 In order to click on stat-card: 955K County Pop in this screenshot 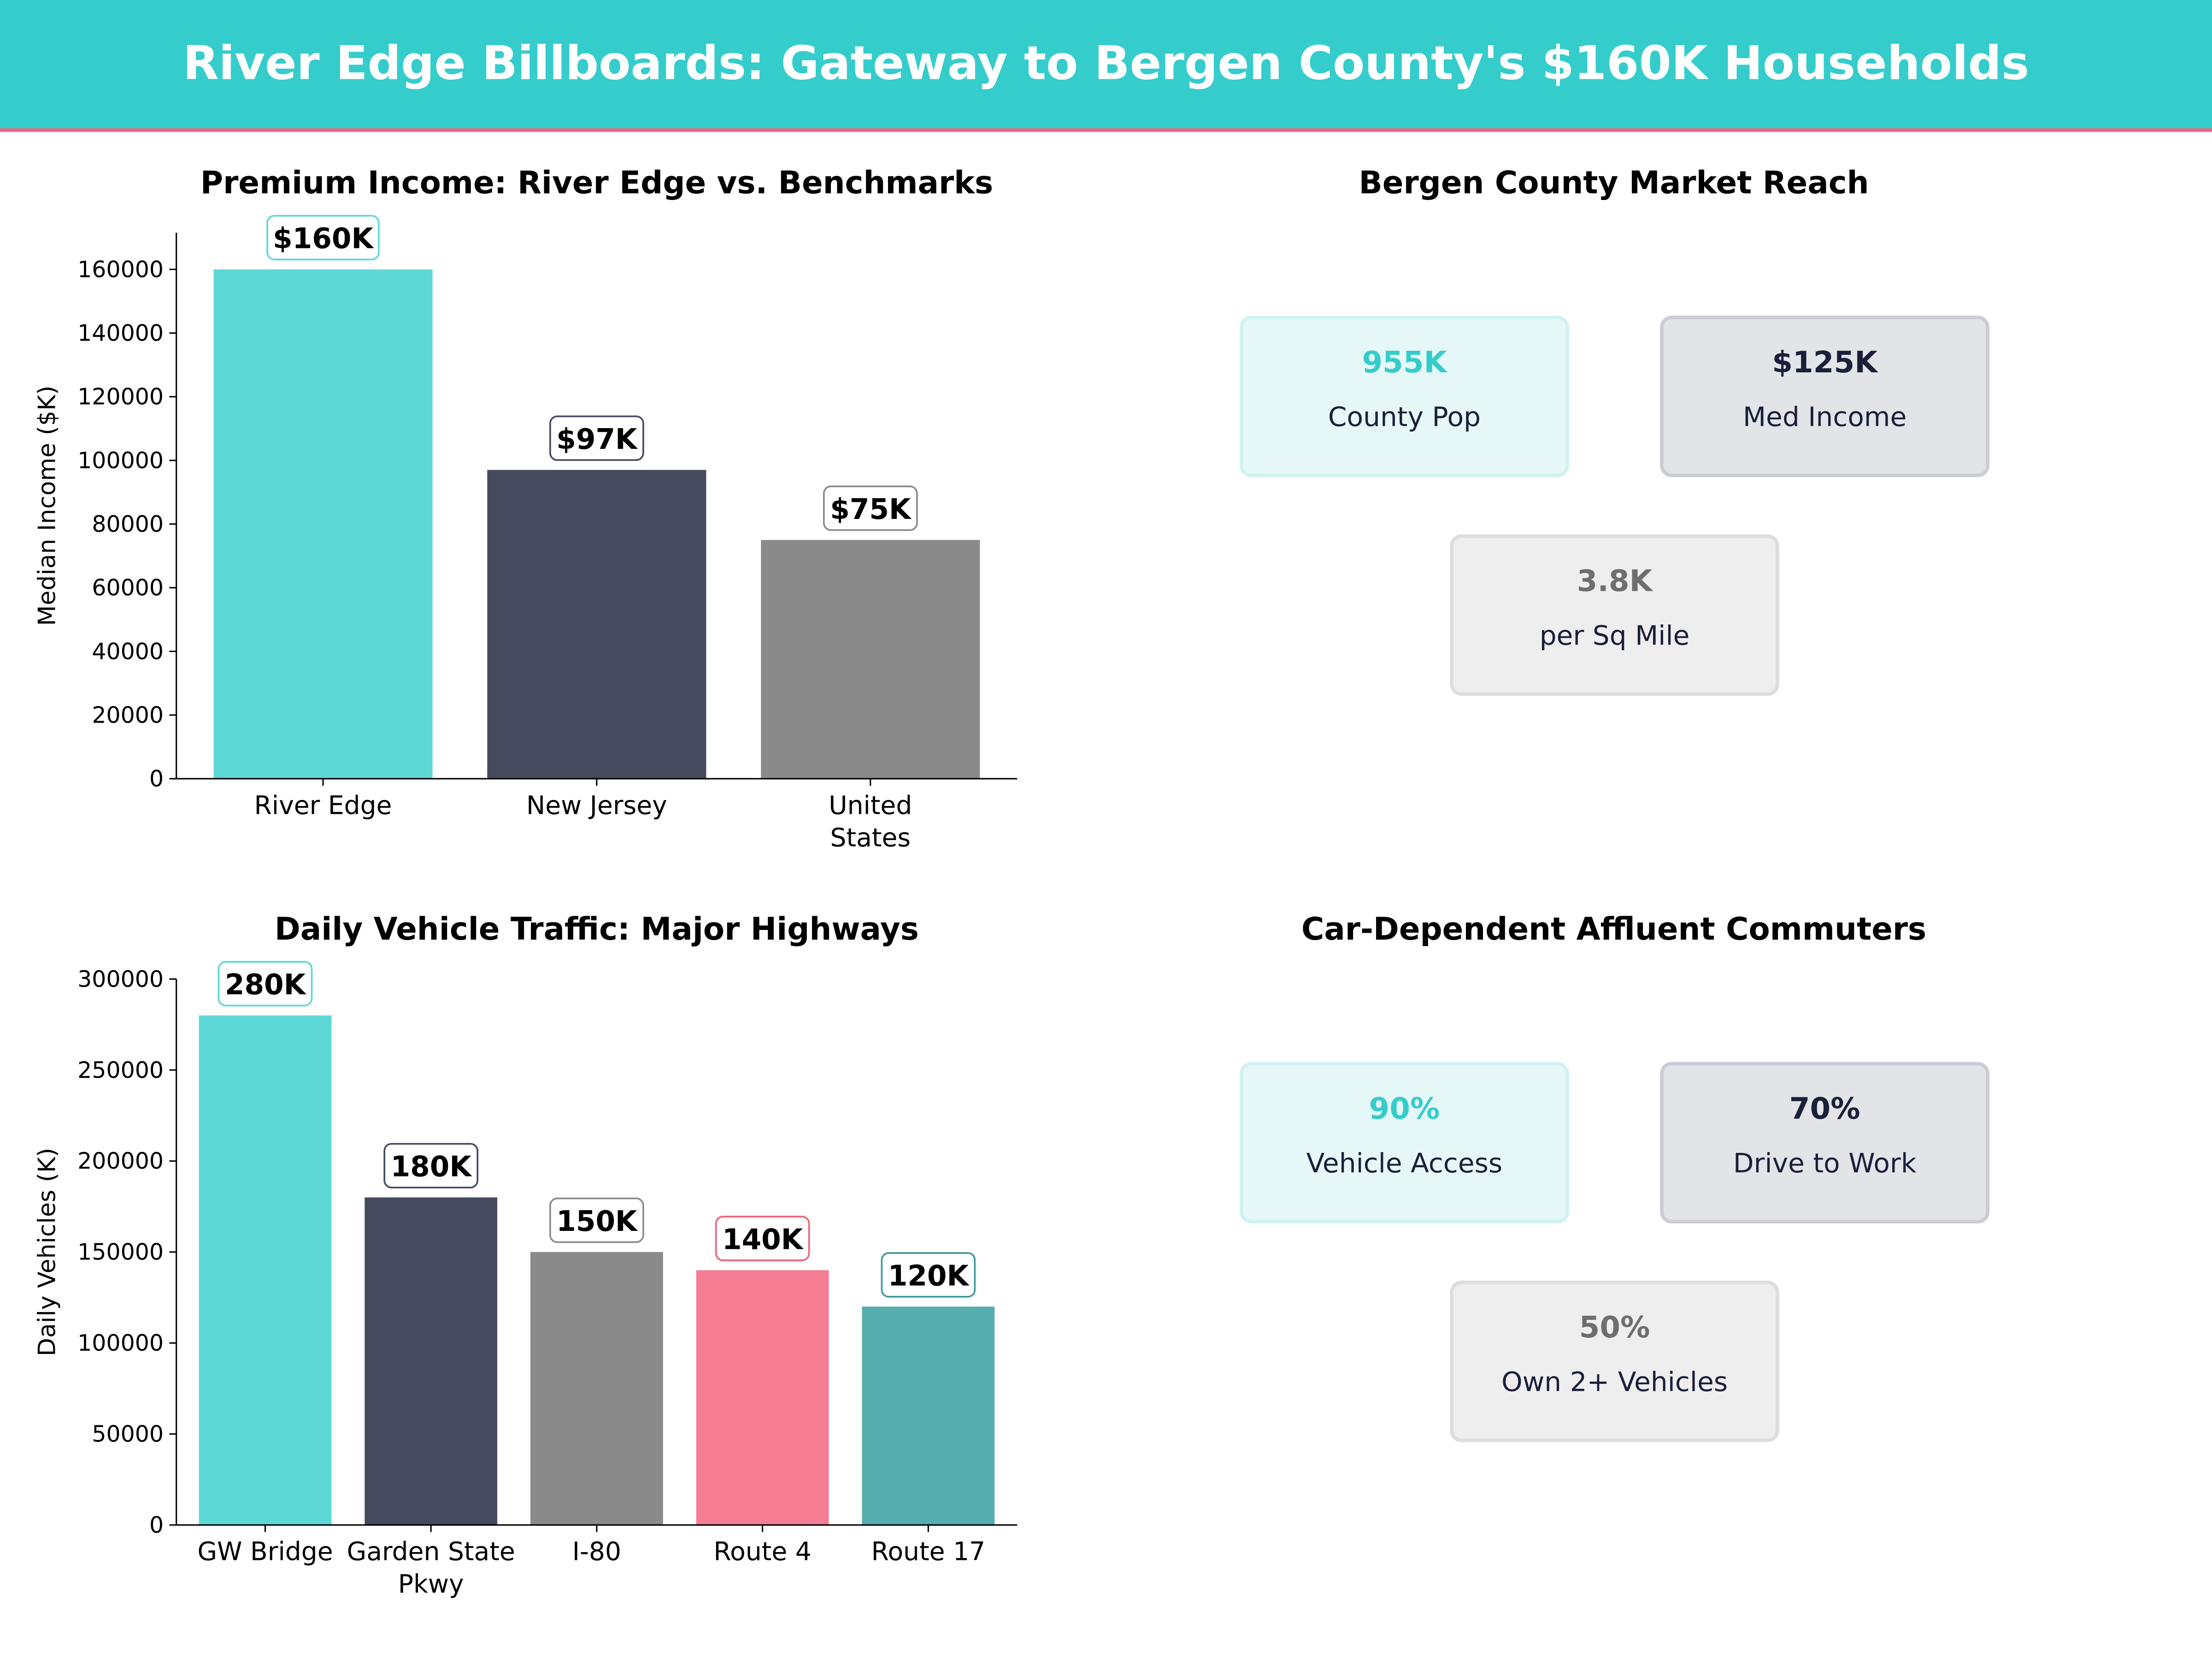, I will do `click(1404, 396)`.